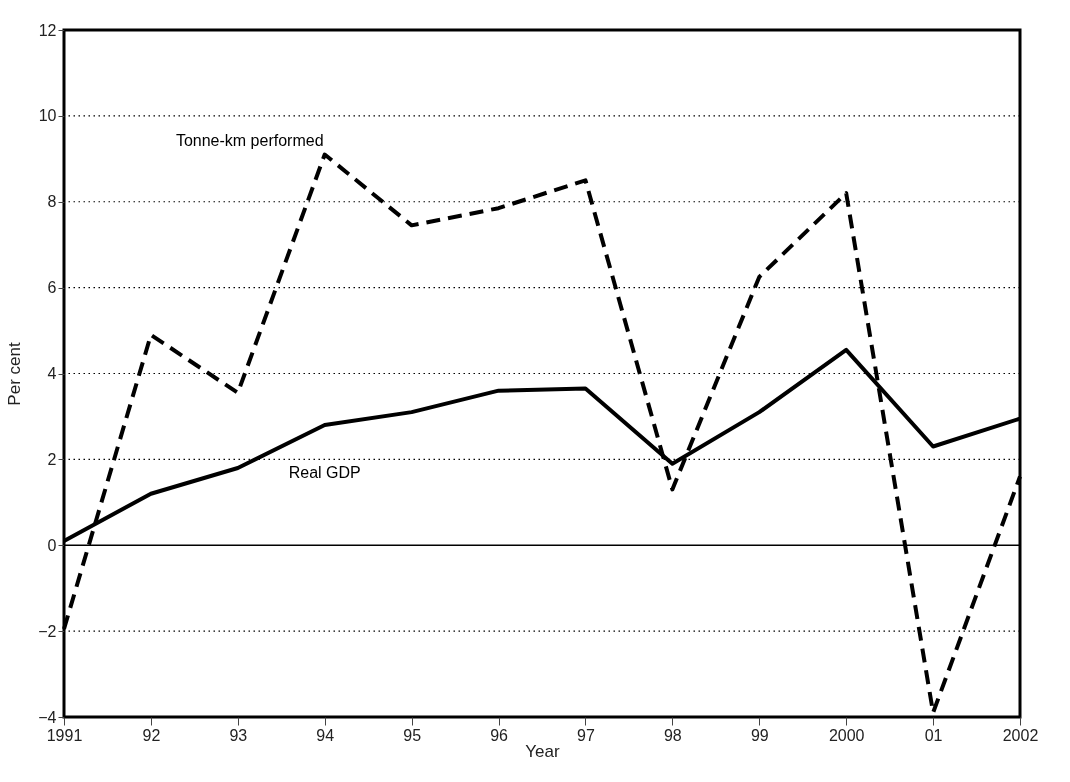 Image resolution: width=1070 pixels, height=782 pixels. Describe the element at coordinates (52, 202) in the screenshot. I see `y-tick-label: 8` at that location.